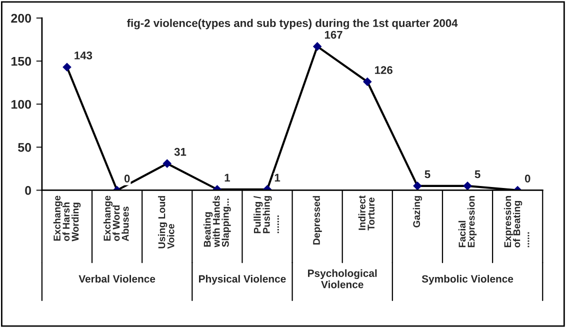 This screenshot has height=328, width=567. Describe the element at coordinates (116, 219) in the screenshot. I see `x-tick-label: Exchange of Word Abuses` at that location.